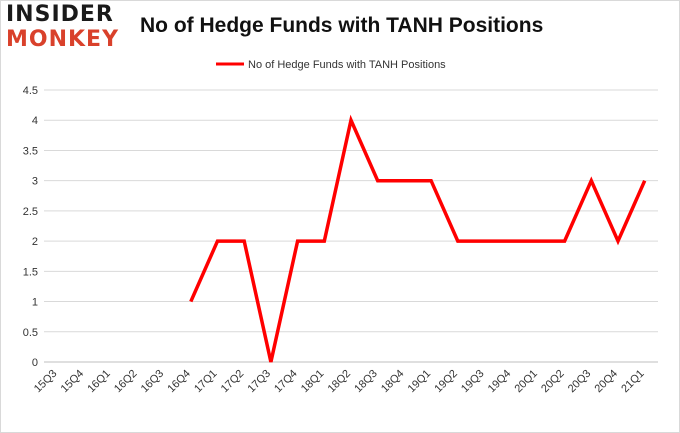 This screenshot has height=433, width=680. What do you see at coordinates (35, 242) in the screenshot?
I see `y-tick-label: 2` at bounding box center [35, 242].